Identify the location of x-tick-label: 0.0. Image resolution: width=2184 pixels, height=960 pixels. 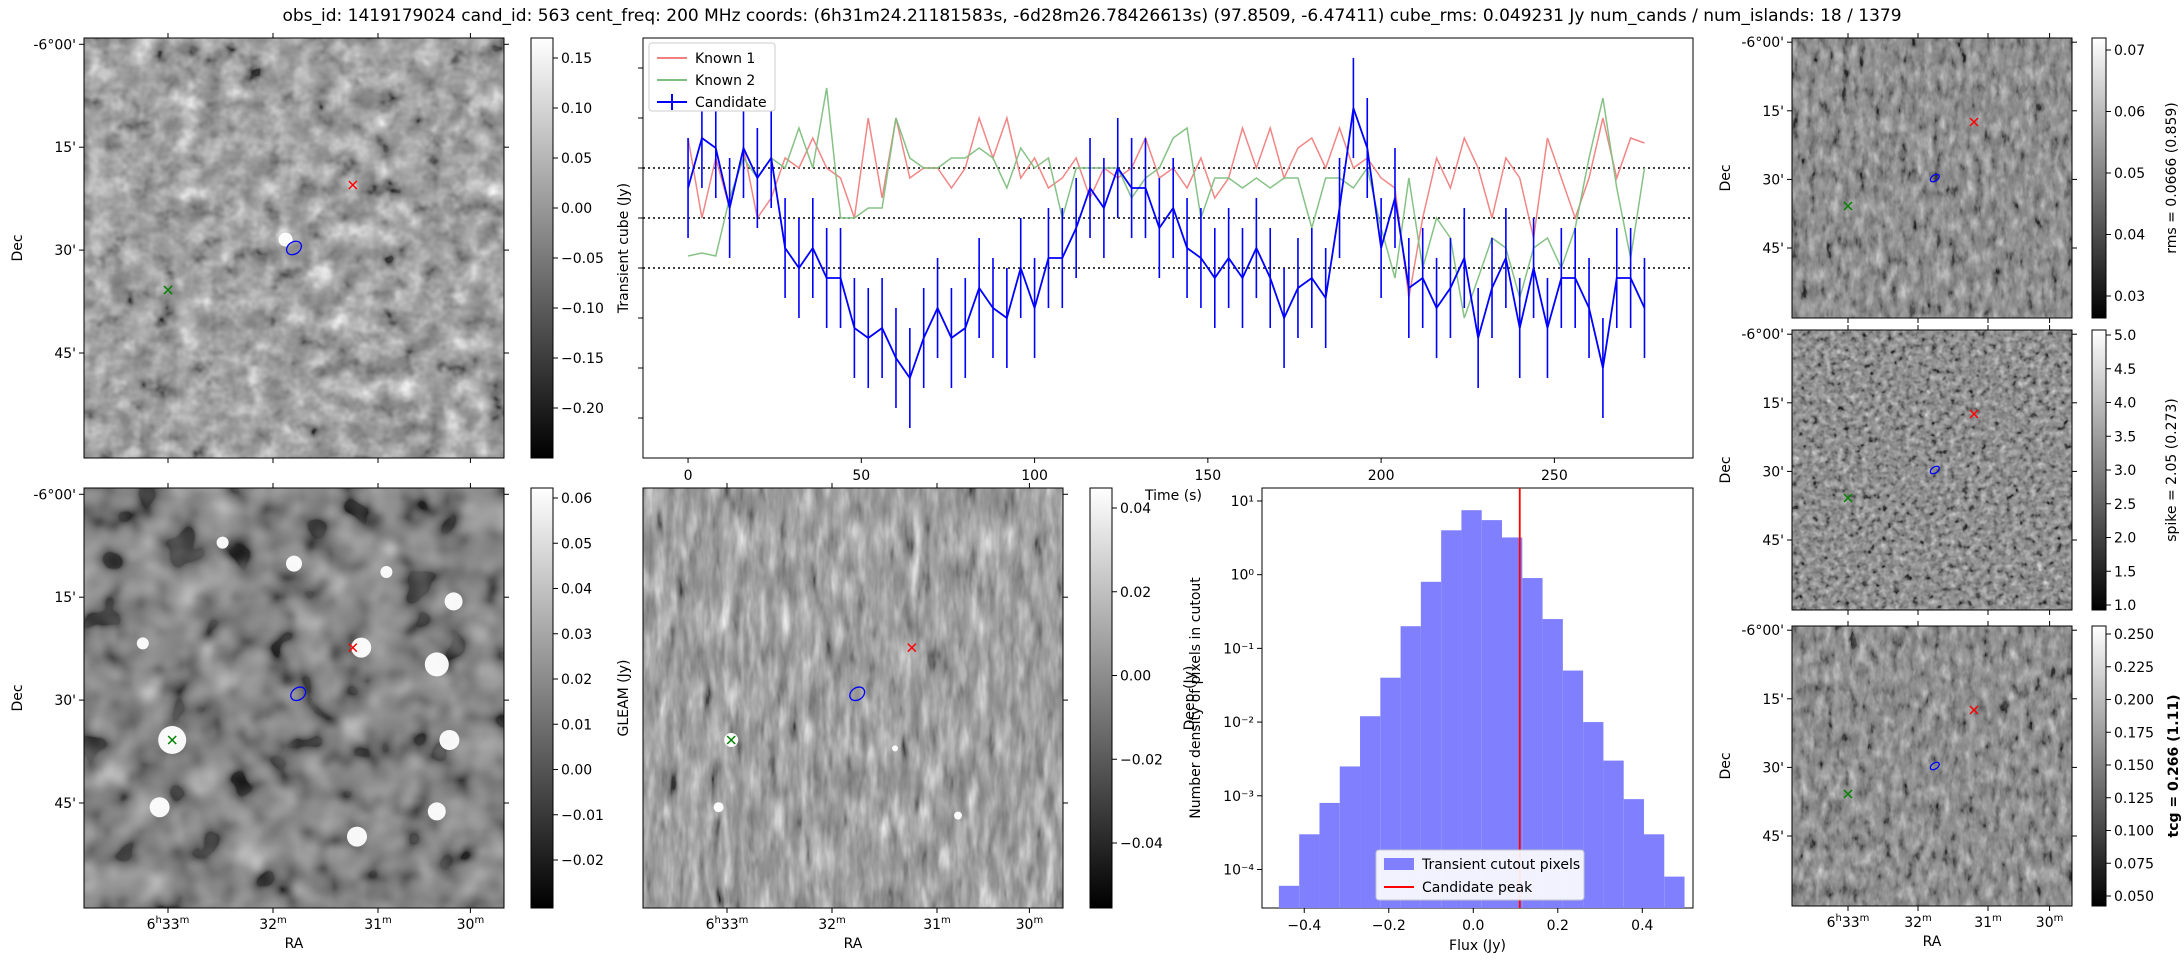
(1473, 926).